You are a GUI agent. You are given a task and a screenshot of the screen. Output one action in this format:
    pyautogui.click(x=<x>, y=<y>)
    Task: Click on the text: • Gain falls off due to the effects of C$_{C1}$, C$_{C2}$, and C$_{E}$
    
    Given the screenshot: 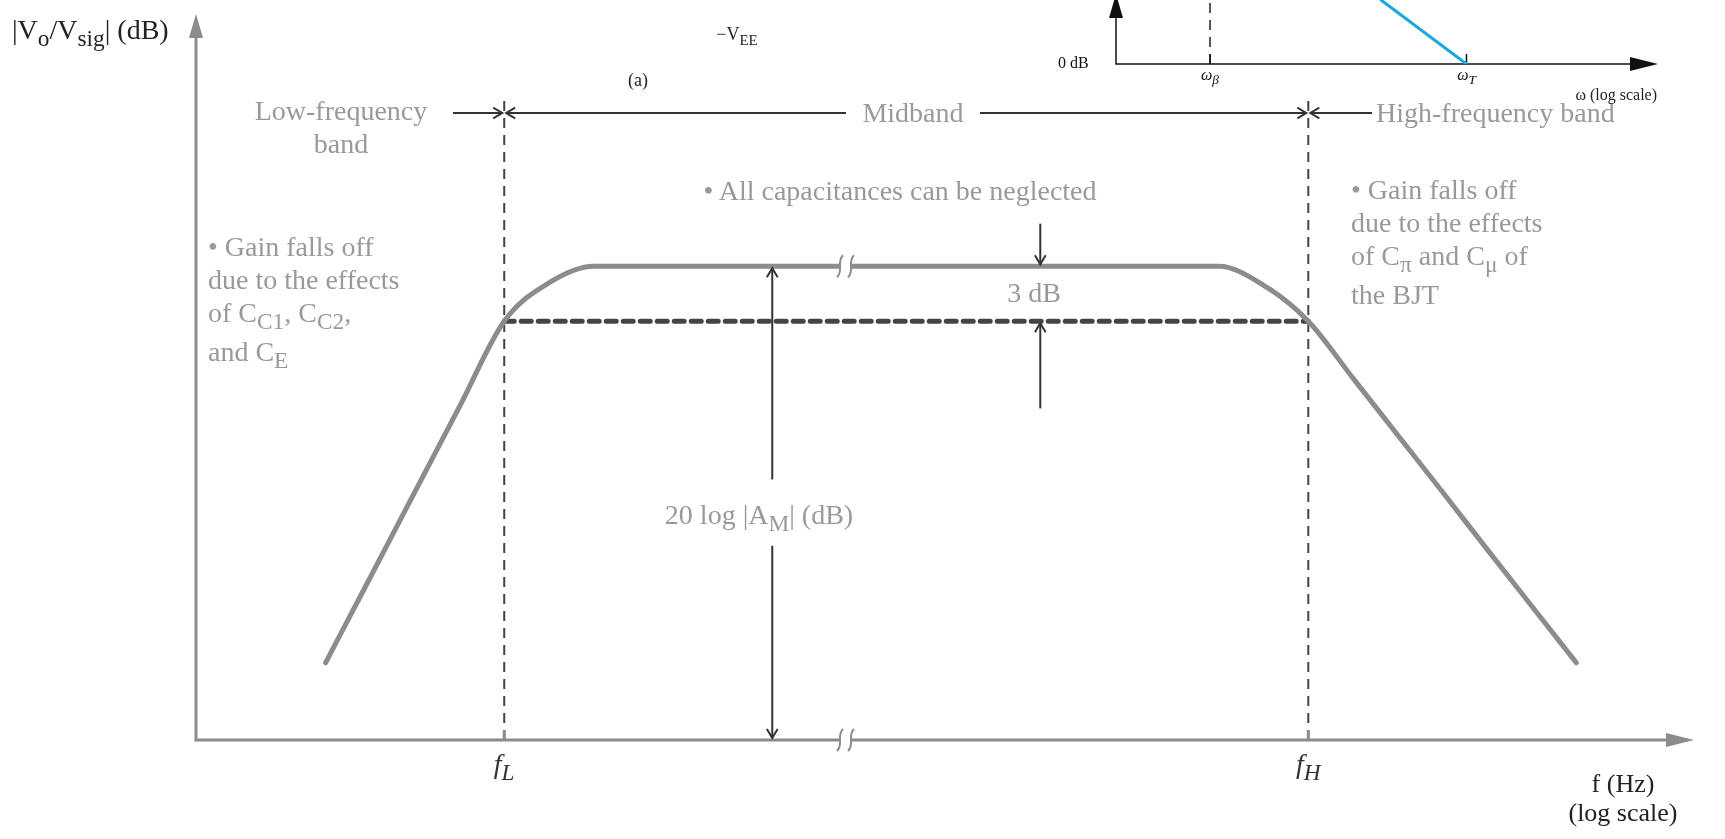 What is the action you would take?
    pyautogui.click(x=304, y=302)
    